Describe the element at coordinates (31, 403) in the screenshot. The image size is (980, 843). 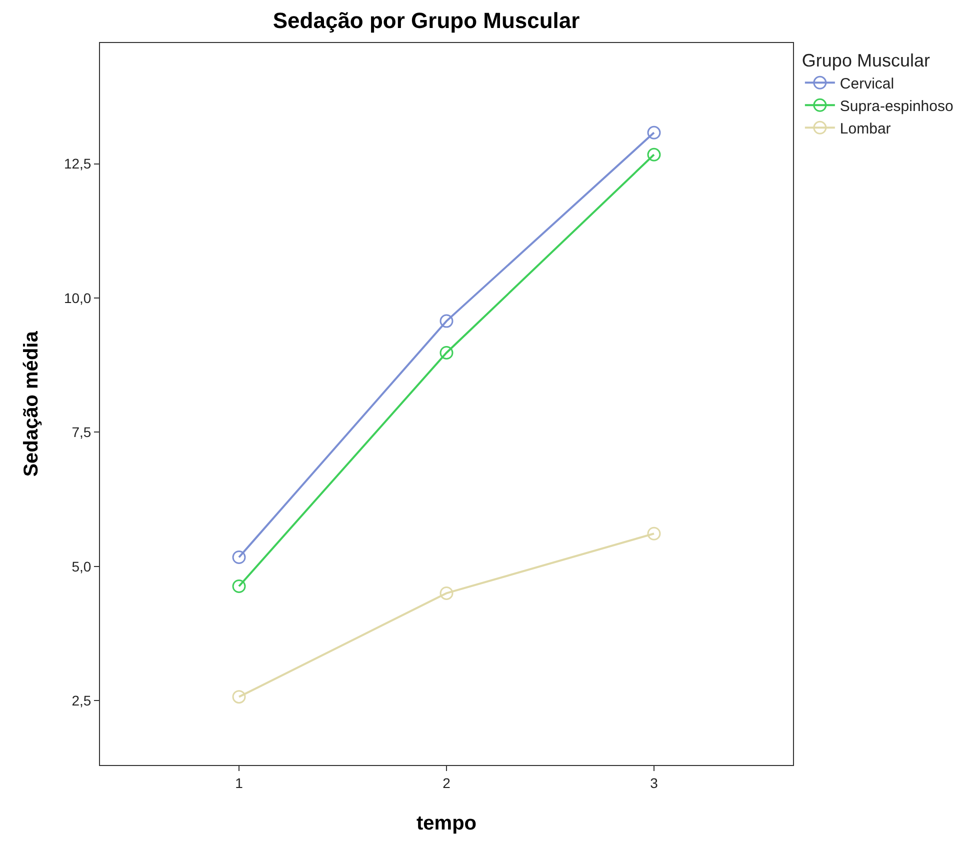
I see `y-axis-title: Sedação média` at that location.